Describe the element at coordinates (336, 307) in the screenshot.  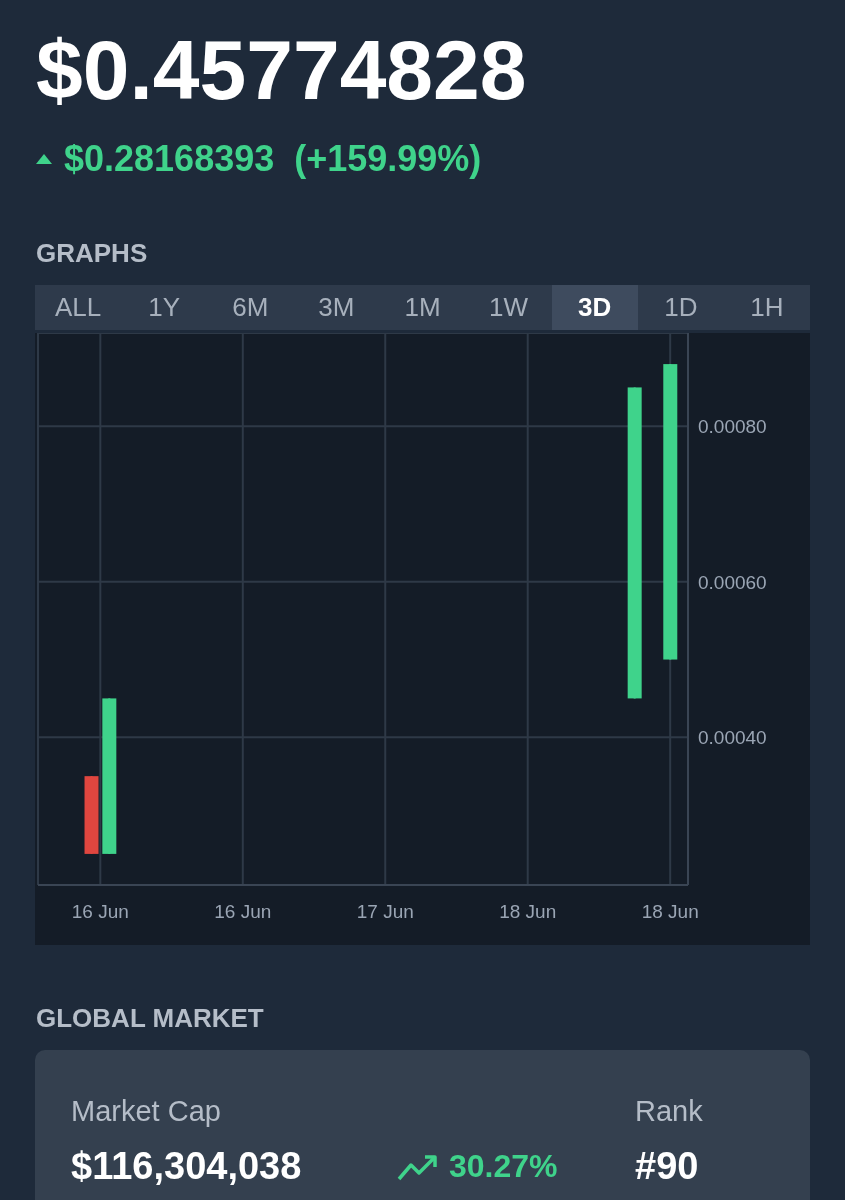
I see `text: 3M` at that location.